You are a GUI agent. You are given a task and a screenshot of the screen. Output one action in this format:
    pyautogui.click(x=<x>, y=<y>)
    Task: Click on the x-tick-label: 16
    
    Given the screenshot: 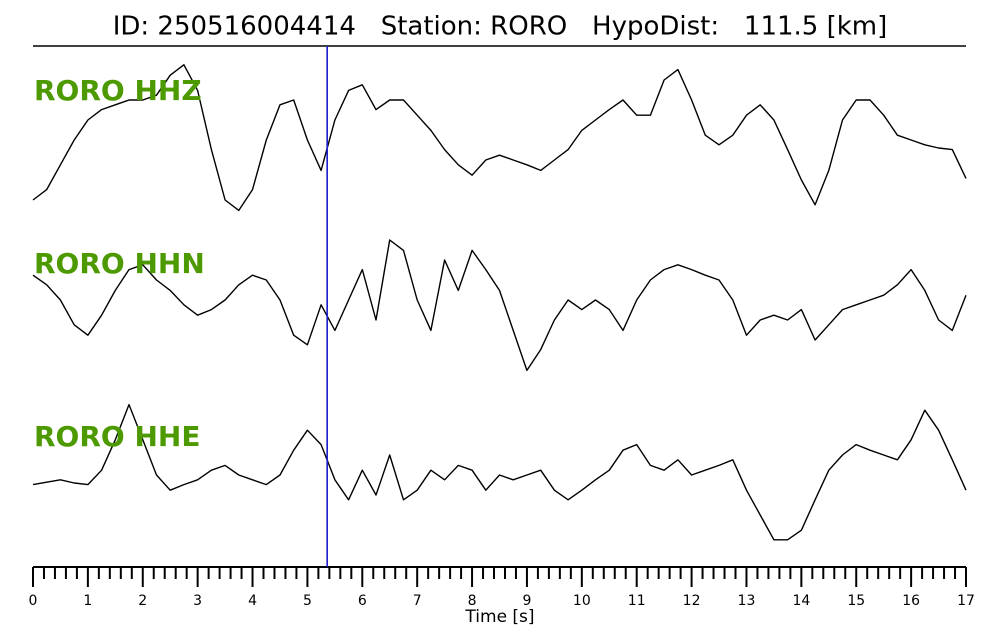 What is the action you would take?
    pyautogui.click(x=911, y=601)
    